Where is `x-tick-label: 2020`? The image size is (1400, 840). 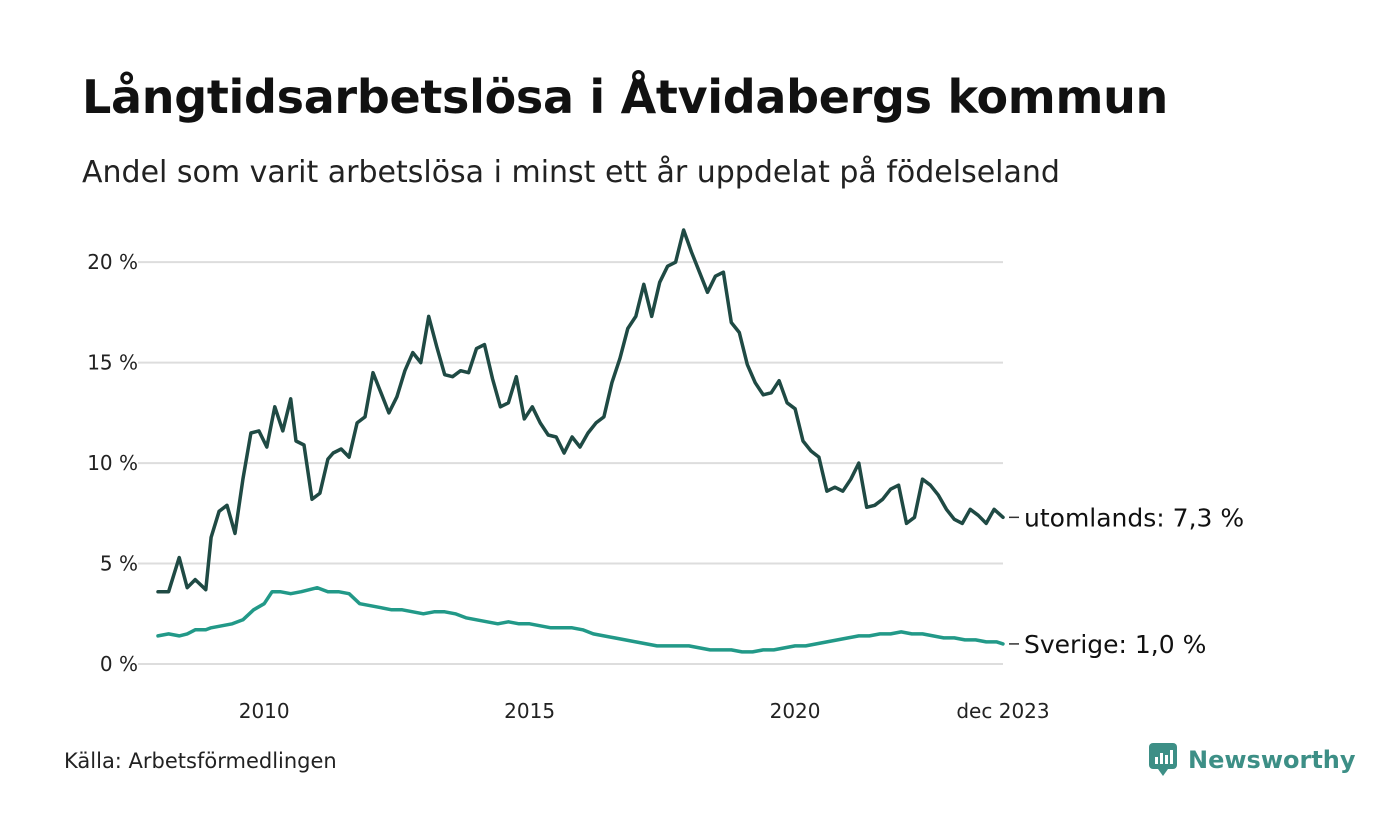
x-tick-label: 2020 is located at coordinates (795, 711).